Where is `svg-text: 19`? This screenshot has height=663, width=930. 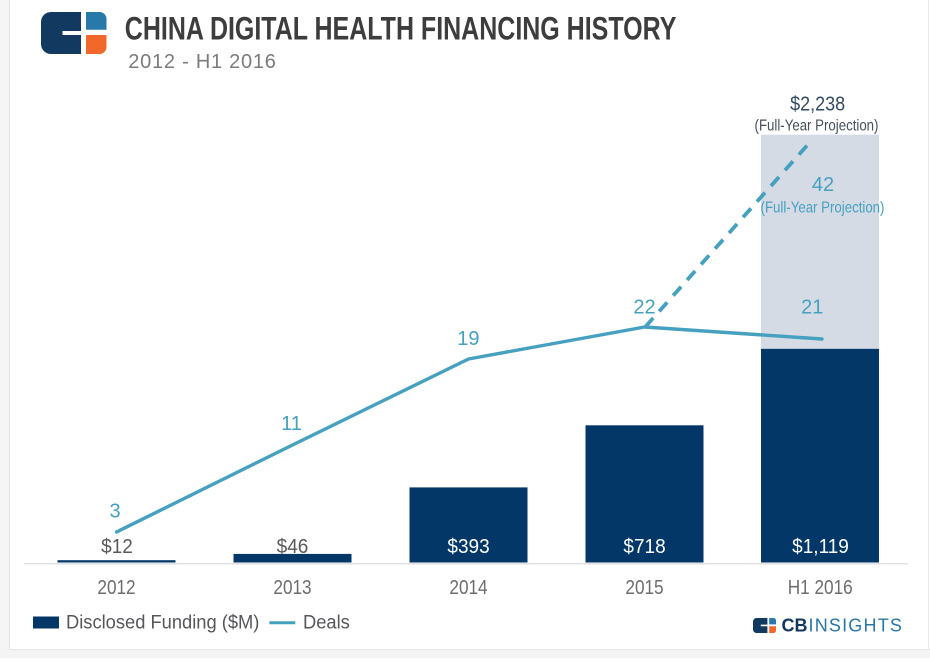 svg-text: 19 is located at coordinates (468, 339).